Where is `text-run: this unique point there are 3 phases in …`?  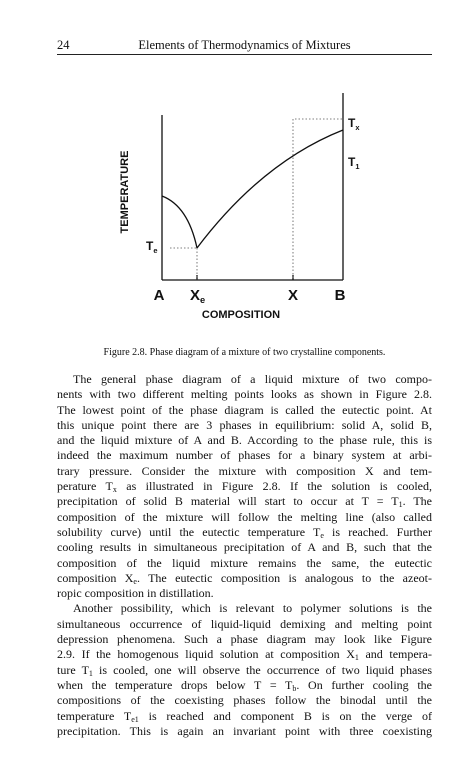 text-run: this unique point there are 3 phases in … is located at coordinates (244, 424).